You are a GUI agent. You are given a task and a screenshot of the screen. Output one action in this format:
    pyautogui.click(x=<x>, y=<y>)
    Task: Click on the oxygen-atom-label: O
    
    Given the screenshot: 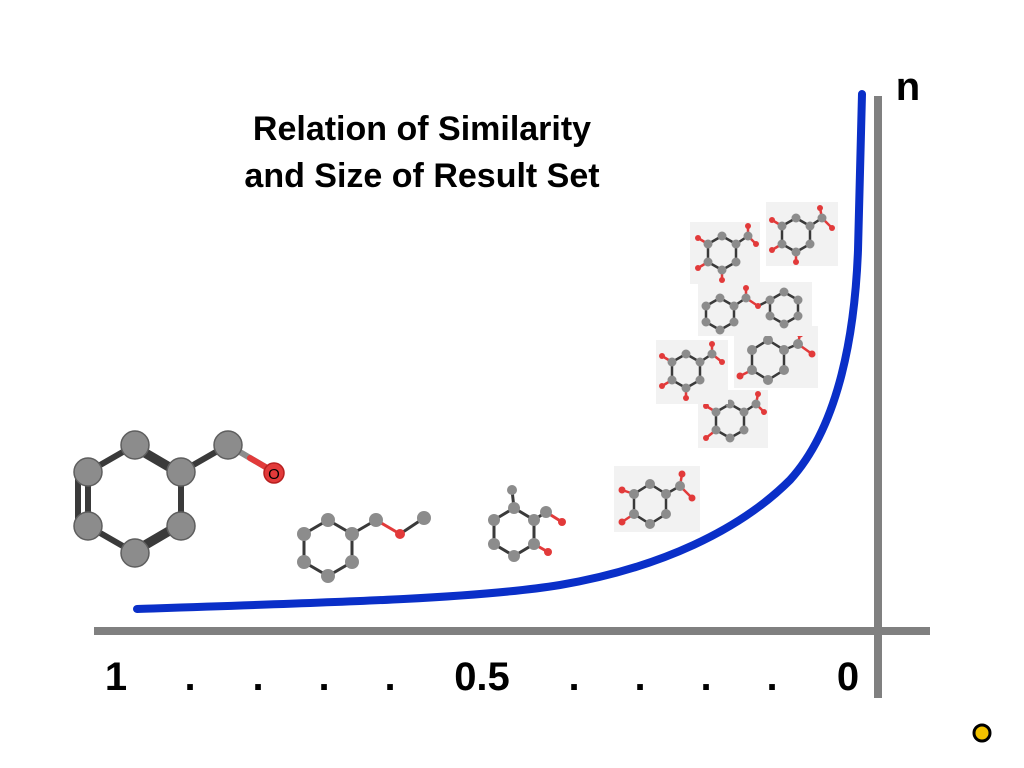 What is the action you would take?
    pyautogui.click(x=274, y=474)
    